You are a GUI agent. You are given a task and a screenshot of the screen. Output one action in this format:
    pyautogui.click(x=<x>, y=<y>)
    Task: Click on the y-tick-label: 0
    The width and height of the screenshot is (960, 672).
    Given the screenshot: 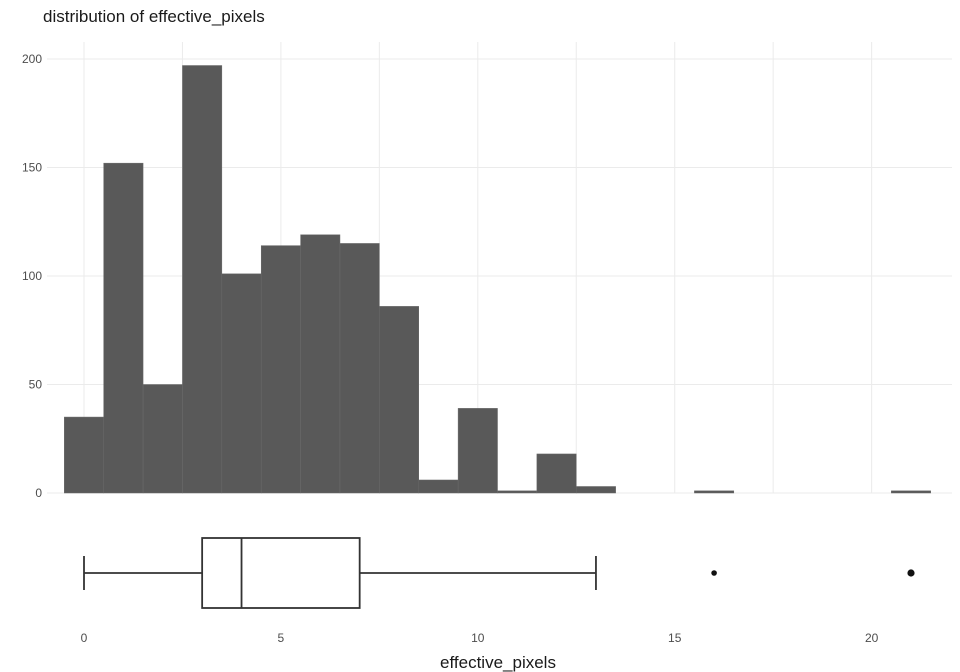 What is the action you would take?
    pyautogui.click(x=38, y=493)
    